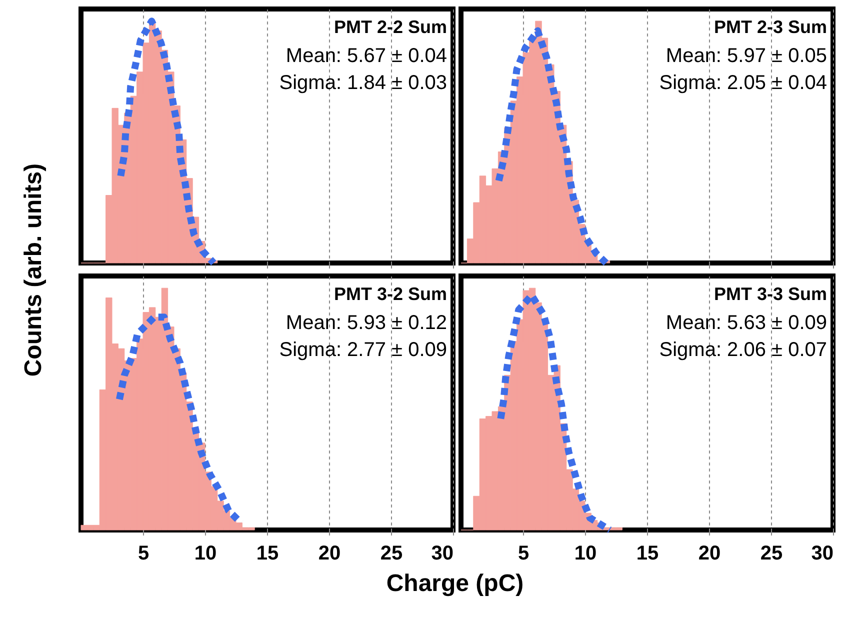 This screenshot has height=618, width=849. What do you see at coordinates (746, 56) in the screenshot?
I see `annotation: Mean: 5.97 ± 0.05` at bounding box center [746, 56].